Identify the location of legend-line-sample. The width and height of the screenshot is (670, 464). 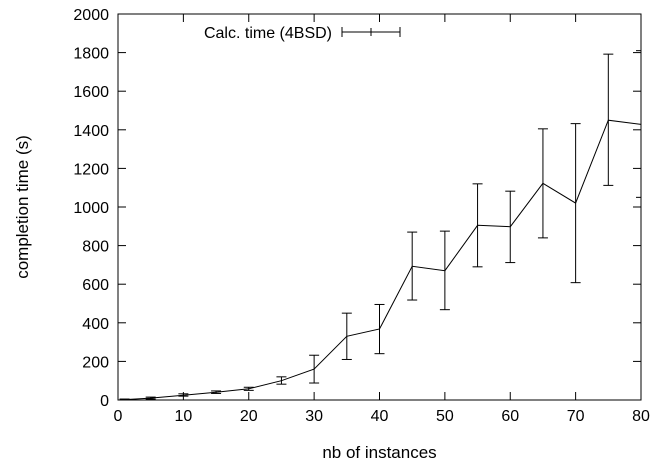
(371, 32).